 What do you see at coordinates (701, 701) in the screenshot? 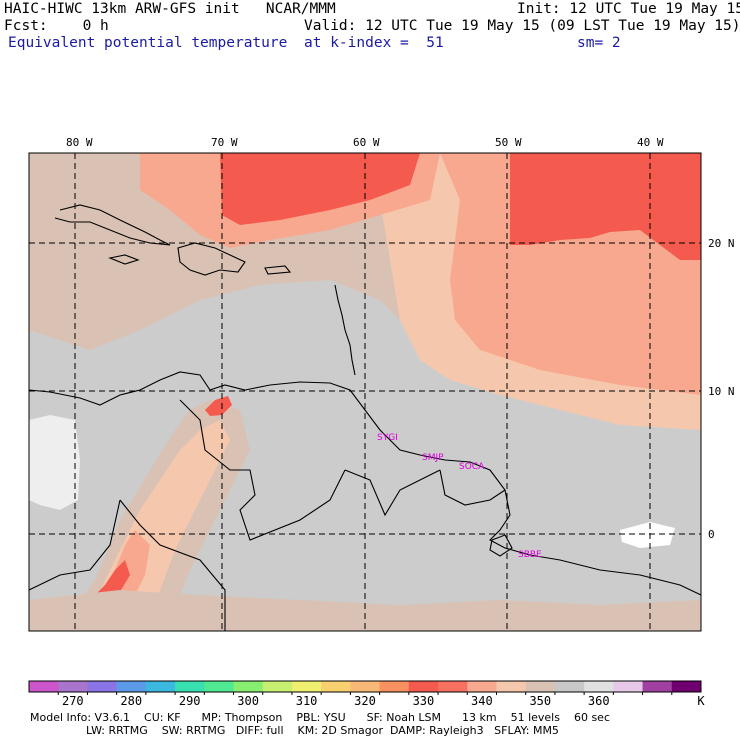
I see `colorbar-unit: K` at bounding box center [701, 701].